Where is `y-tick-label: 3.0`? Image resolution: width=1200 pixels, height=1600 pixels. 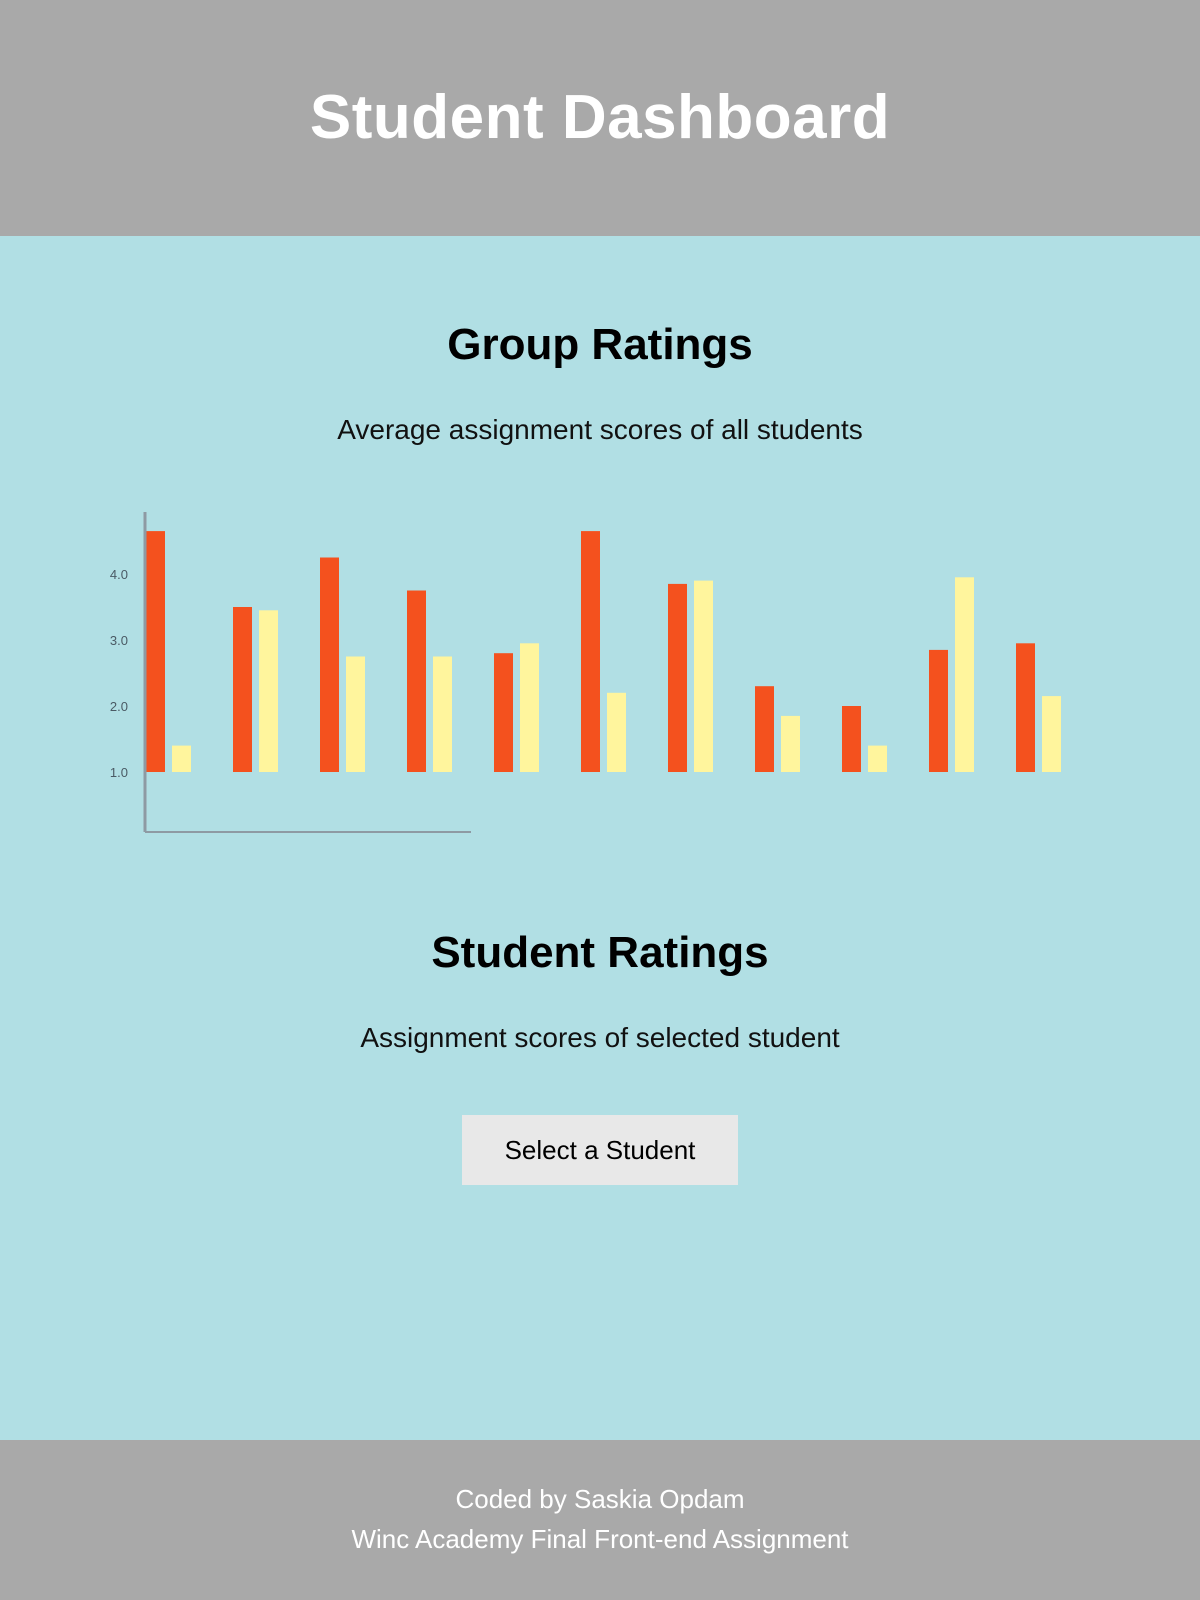 y-tick-label: 3.0 is located at coordinates (119, 640).